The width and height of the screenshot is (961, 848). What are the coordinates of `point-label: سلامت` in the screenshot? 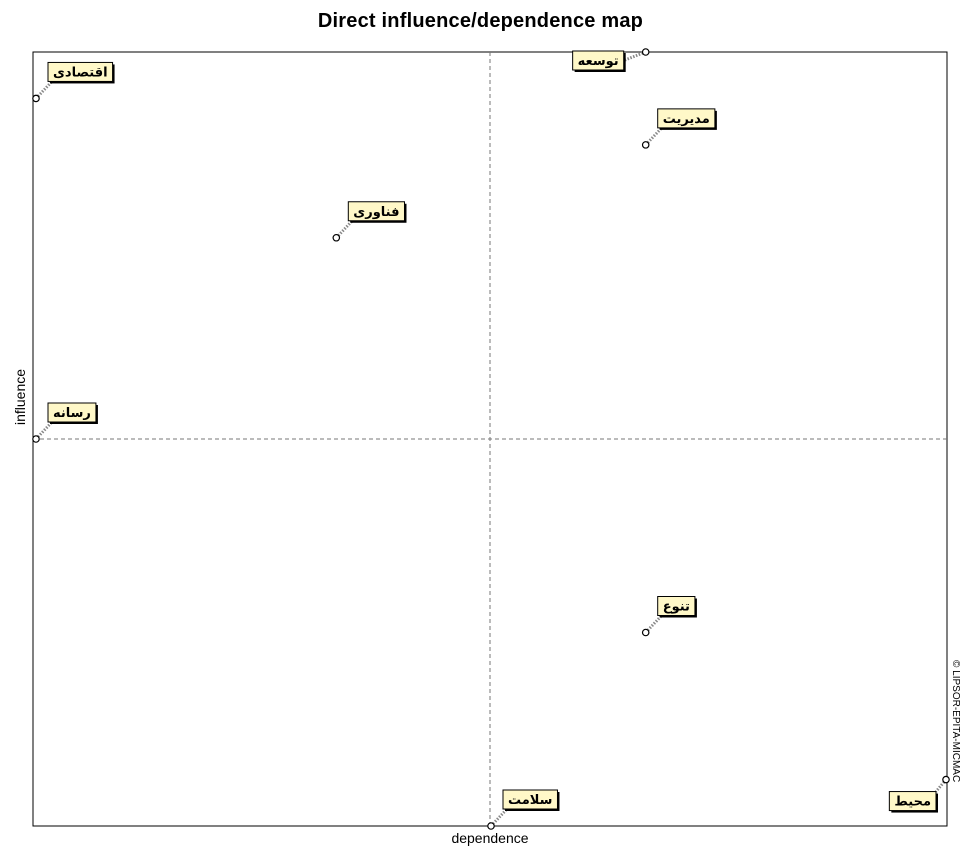 It's located at (530, 800).